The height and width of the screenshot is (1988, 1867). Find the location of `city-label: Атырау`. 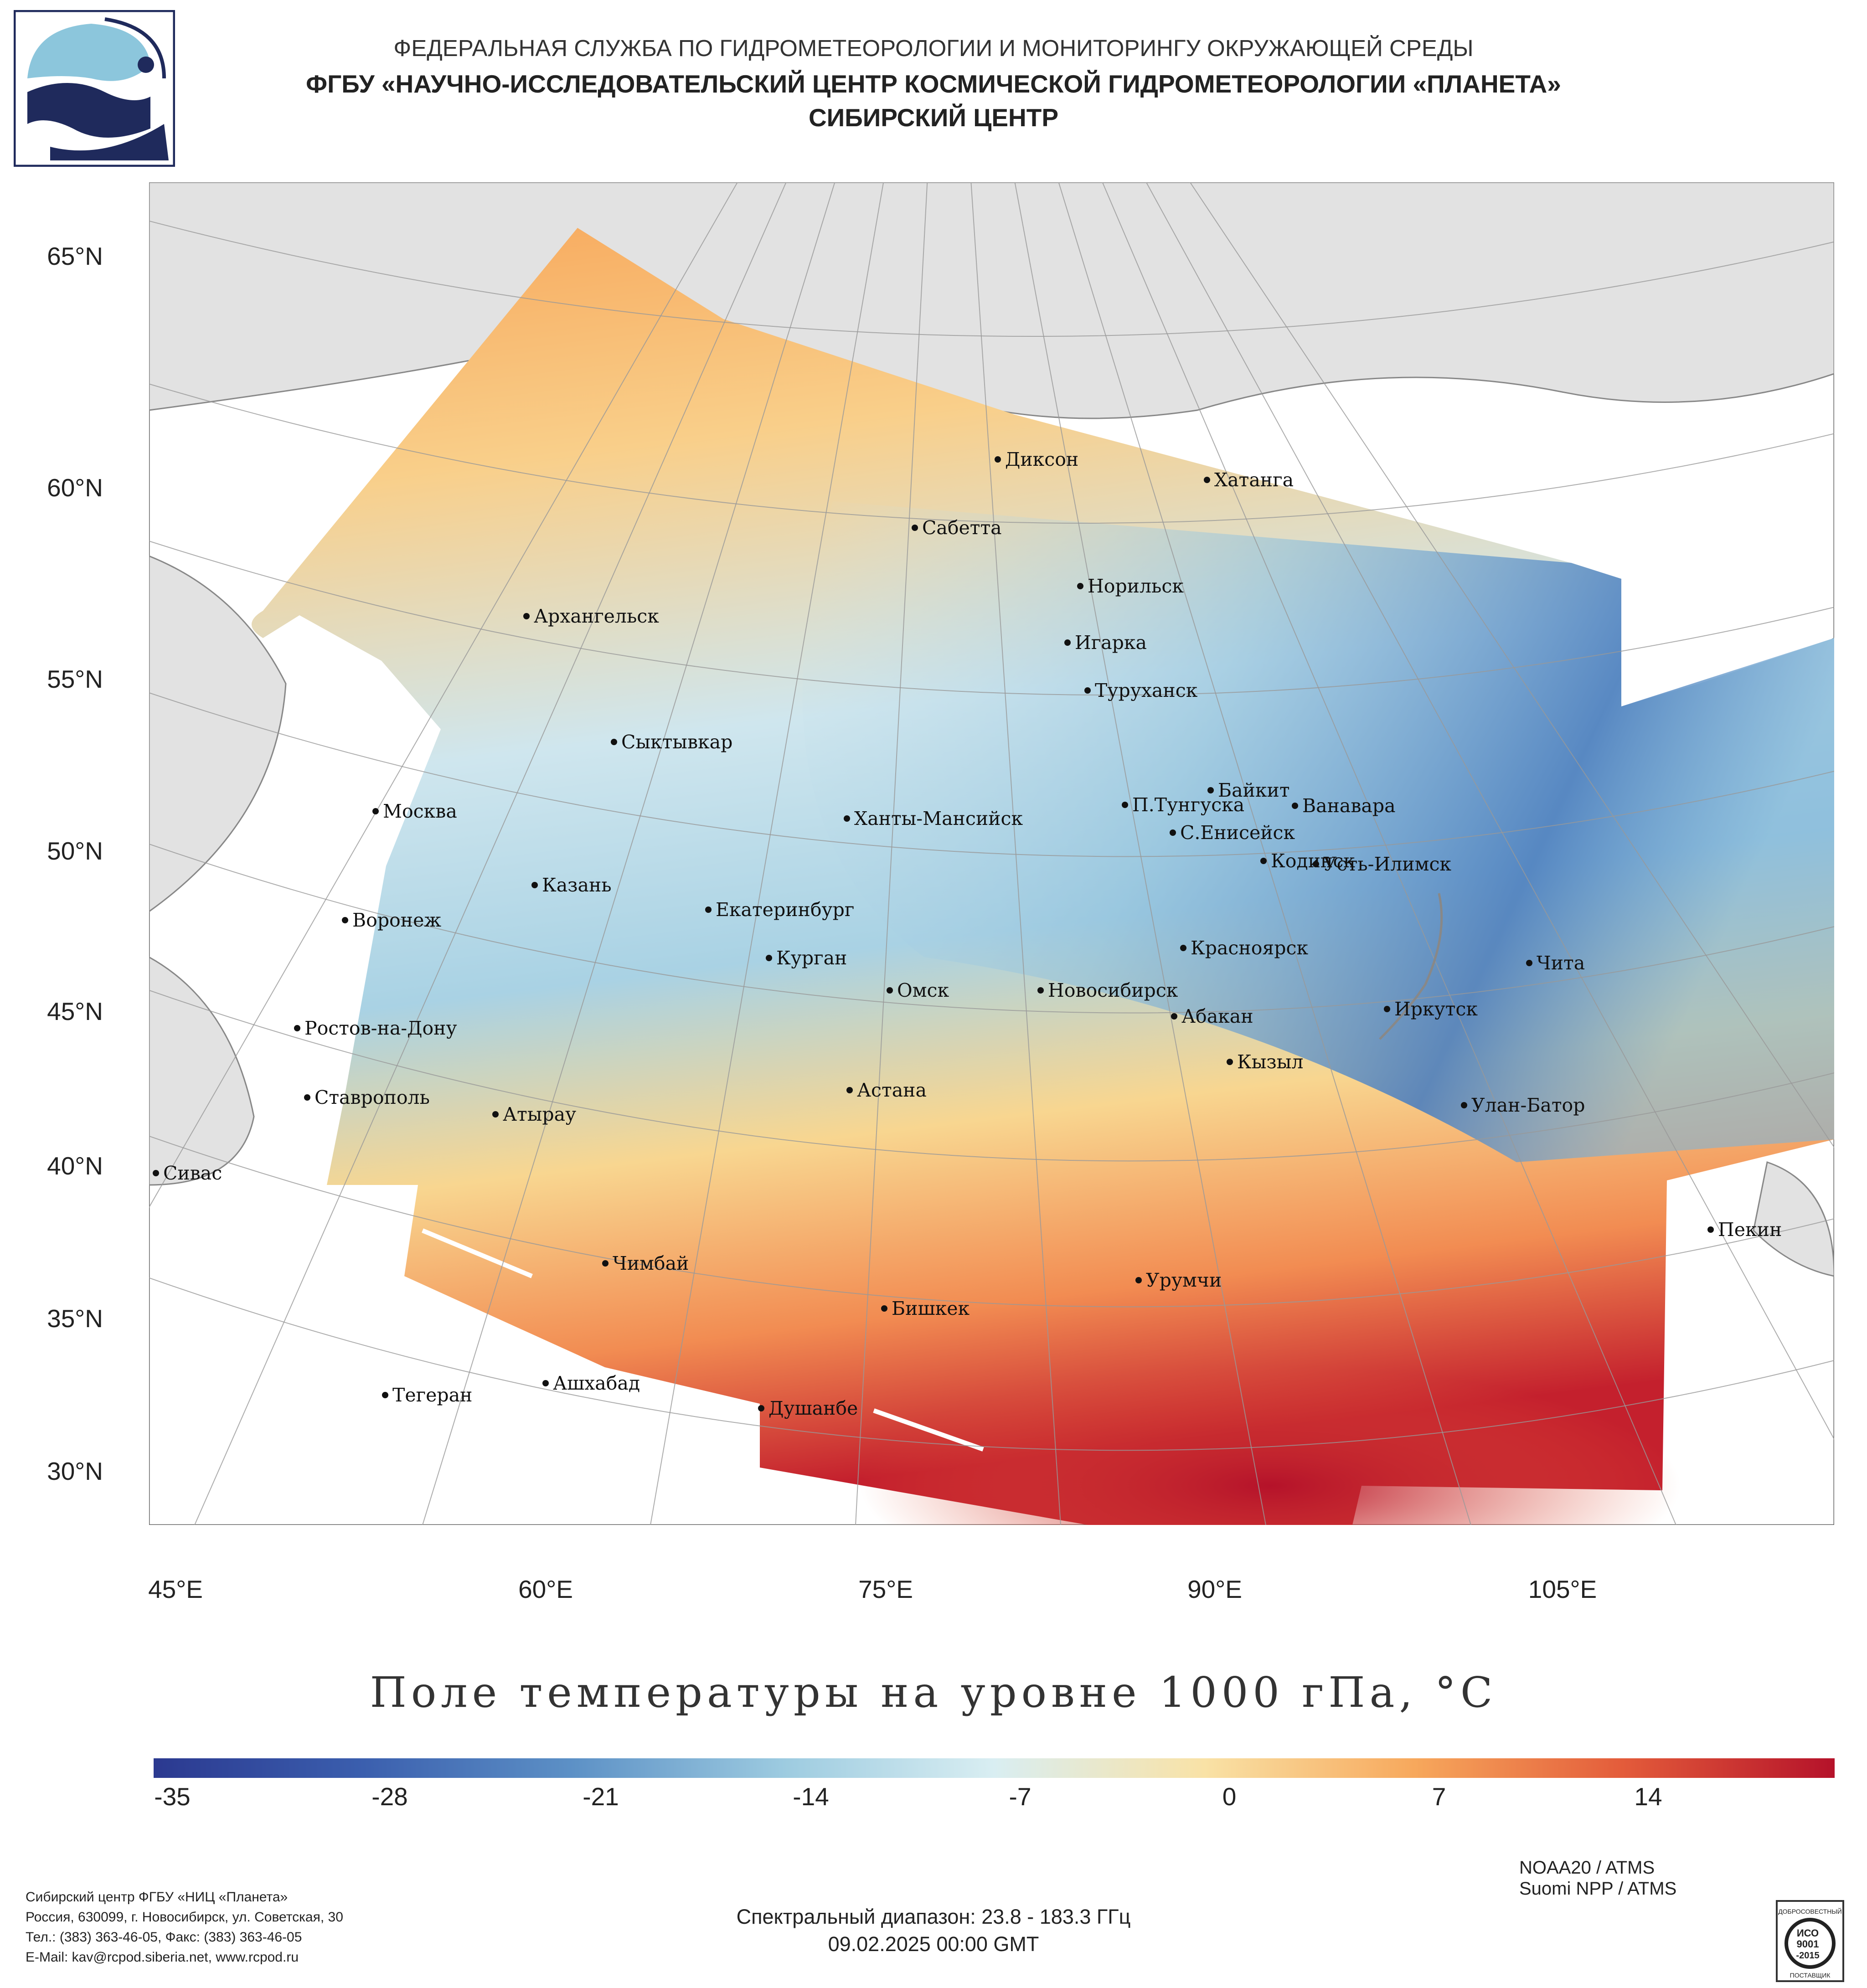

city-label: Атырау is located at coordinates (539, 1114).